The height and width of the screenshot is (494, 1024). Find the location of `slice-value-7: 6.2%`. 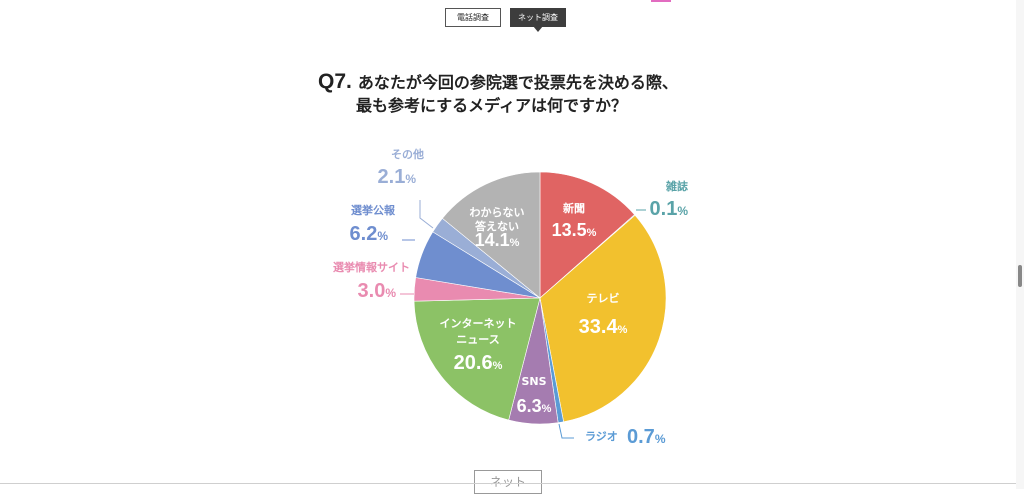

slice-value-7: 6.2% is located at coordinates (369, 234).